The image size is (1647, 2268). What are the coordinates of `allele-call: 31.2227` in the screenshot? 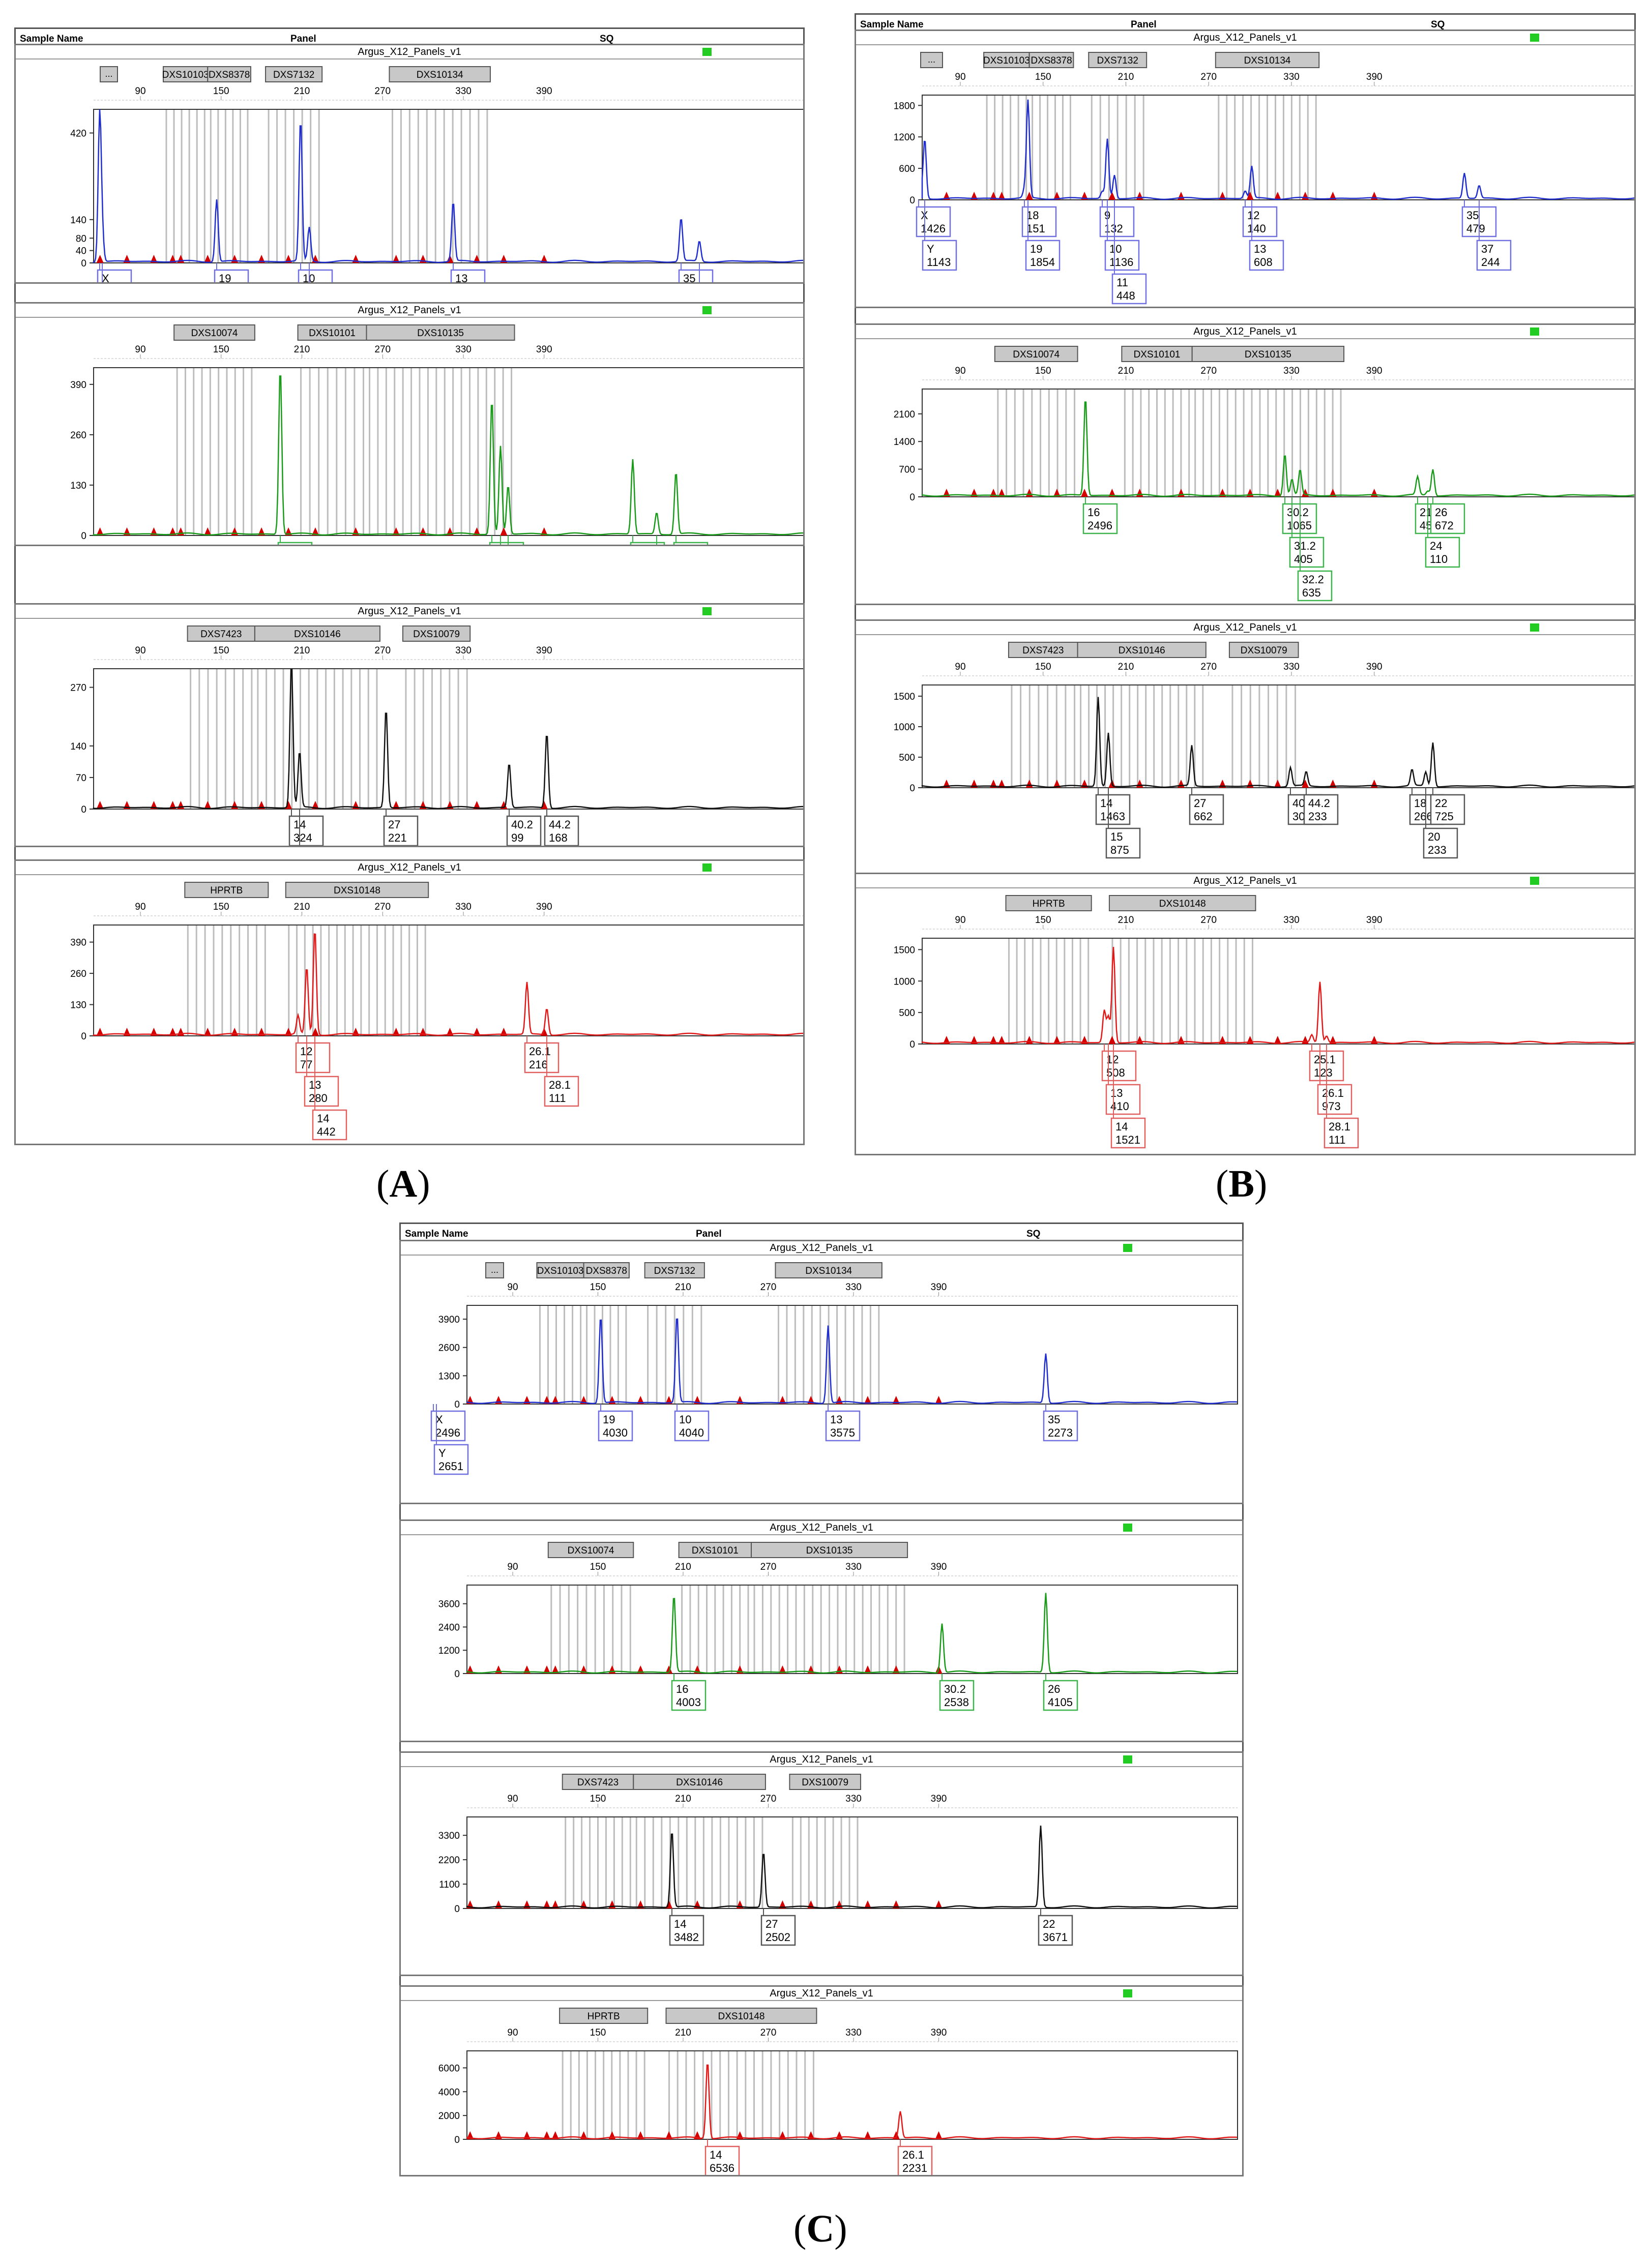 It's located at (515, 540).